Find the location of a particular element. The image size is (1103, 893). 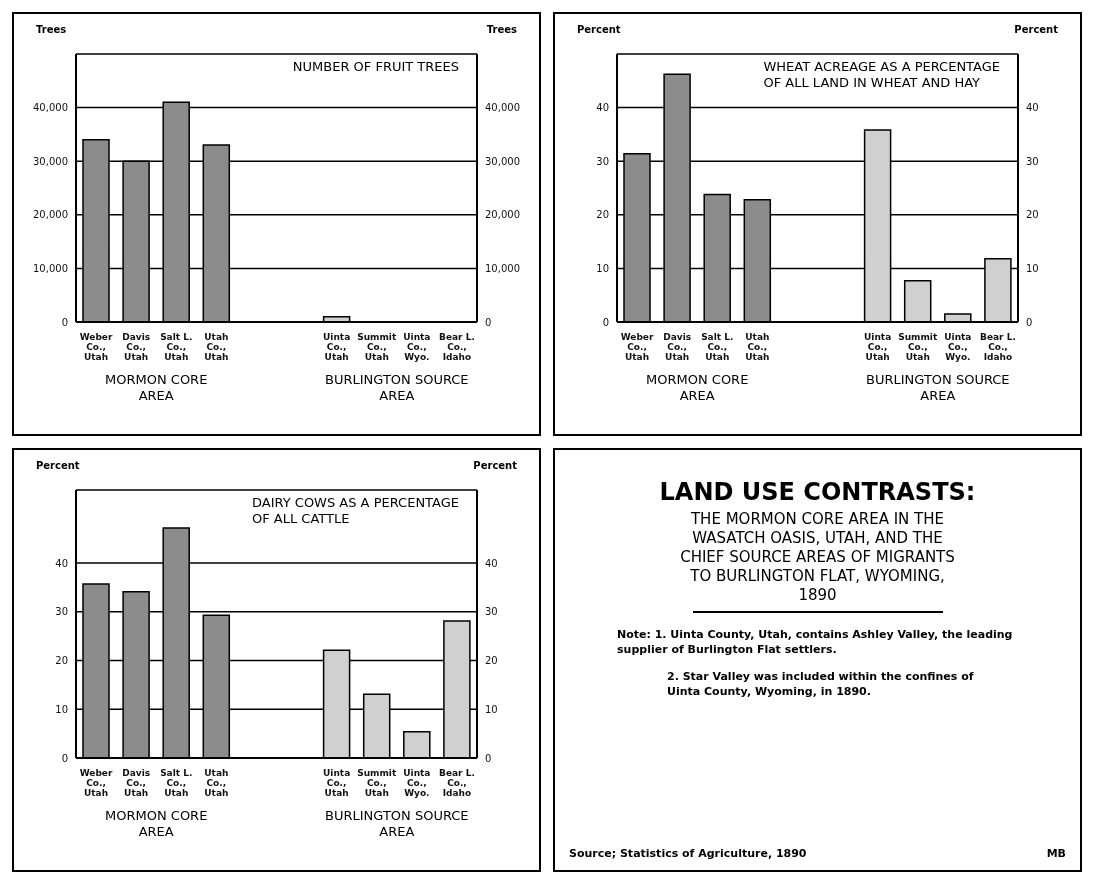

y-tick-label: 20,000 is located at coordinates (50, 215).